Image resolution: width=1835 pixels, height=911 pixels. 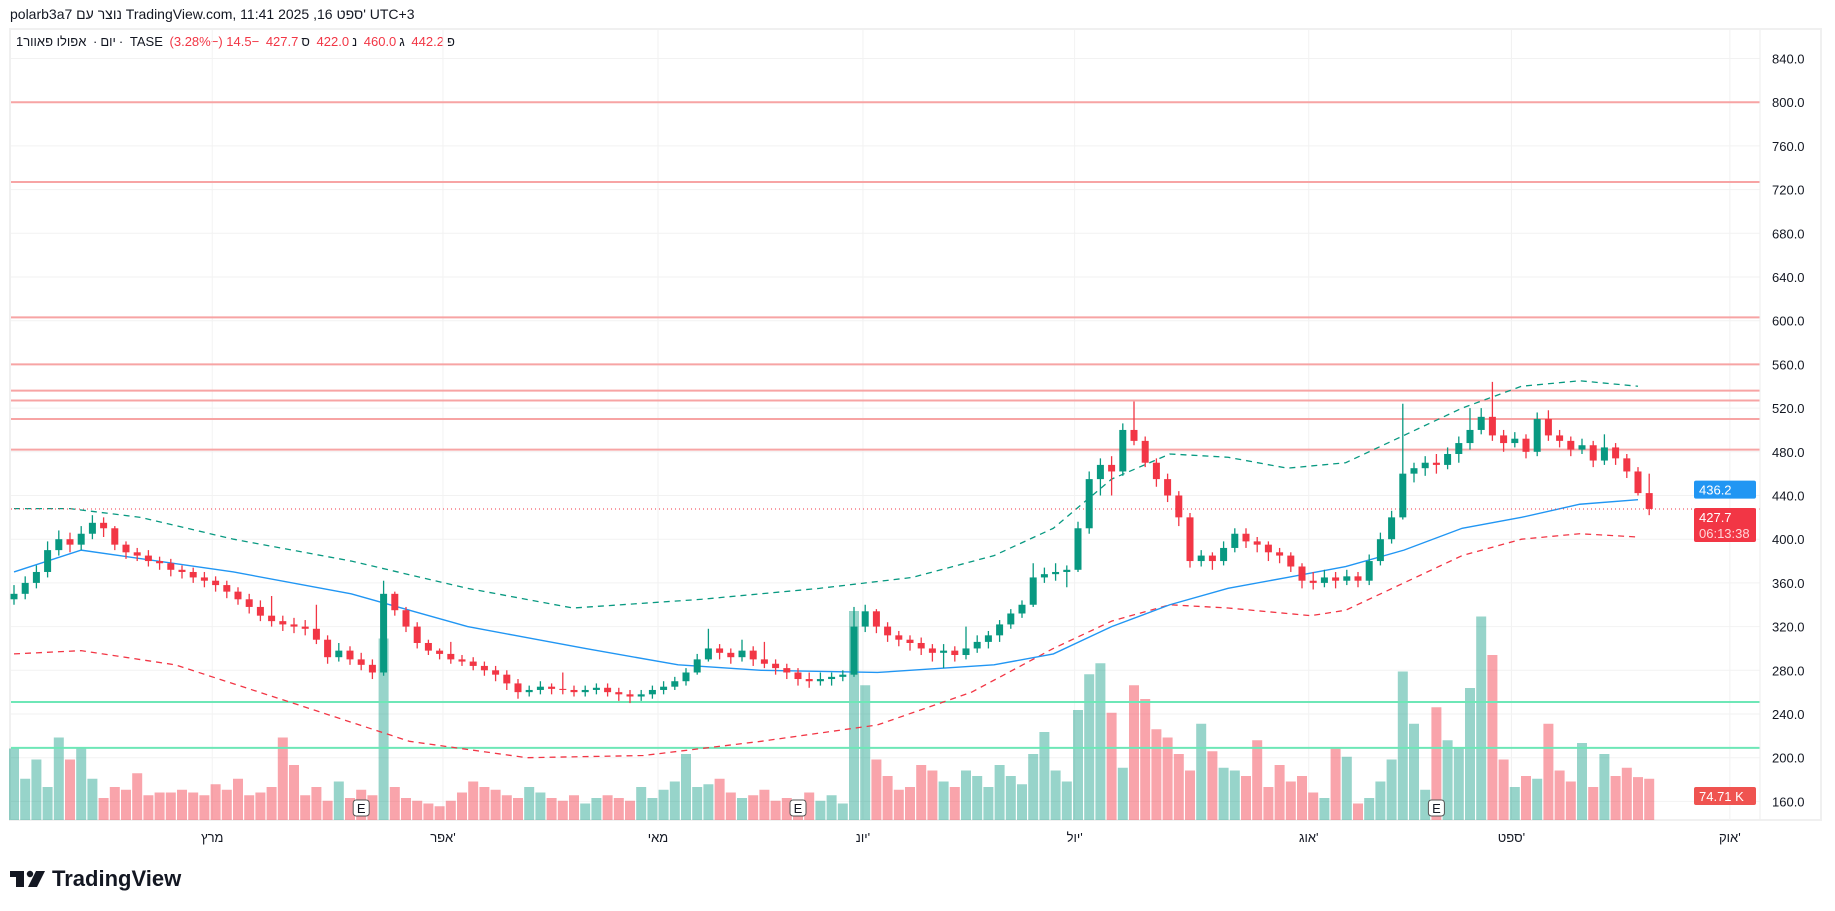 I want to click on time-axis-label: אפר', so click(x=443, y=837).